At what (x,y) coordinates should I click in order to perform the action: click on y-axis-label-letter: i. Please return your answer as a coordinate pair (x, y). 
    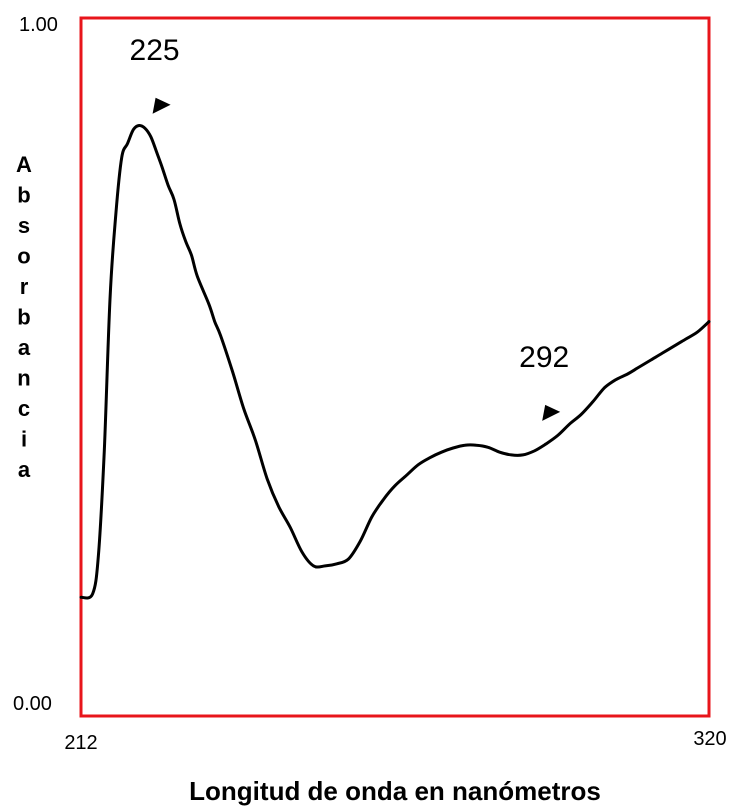
    Looking at the image, I should click on (24, 439).